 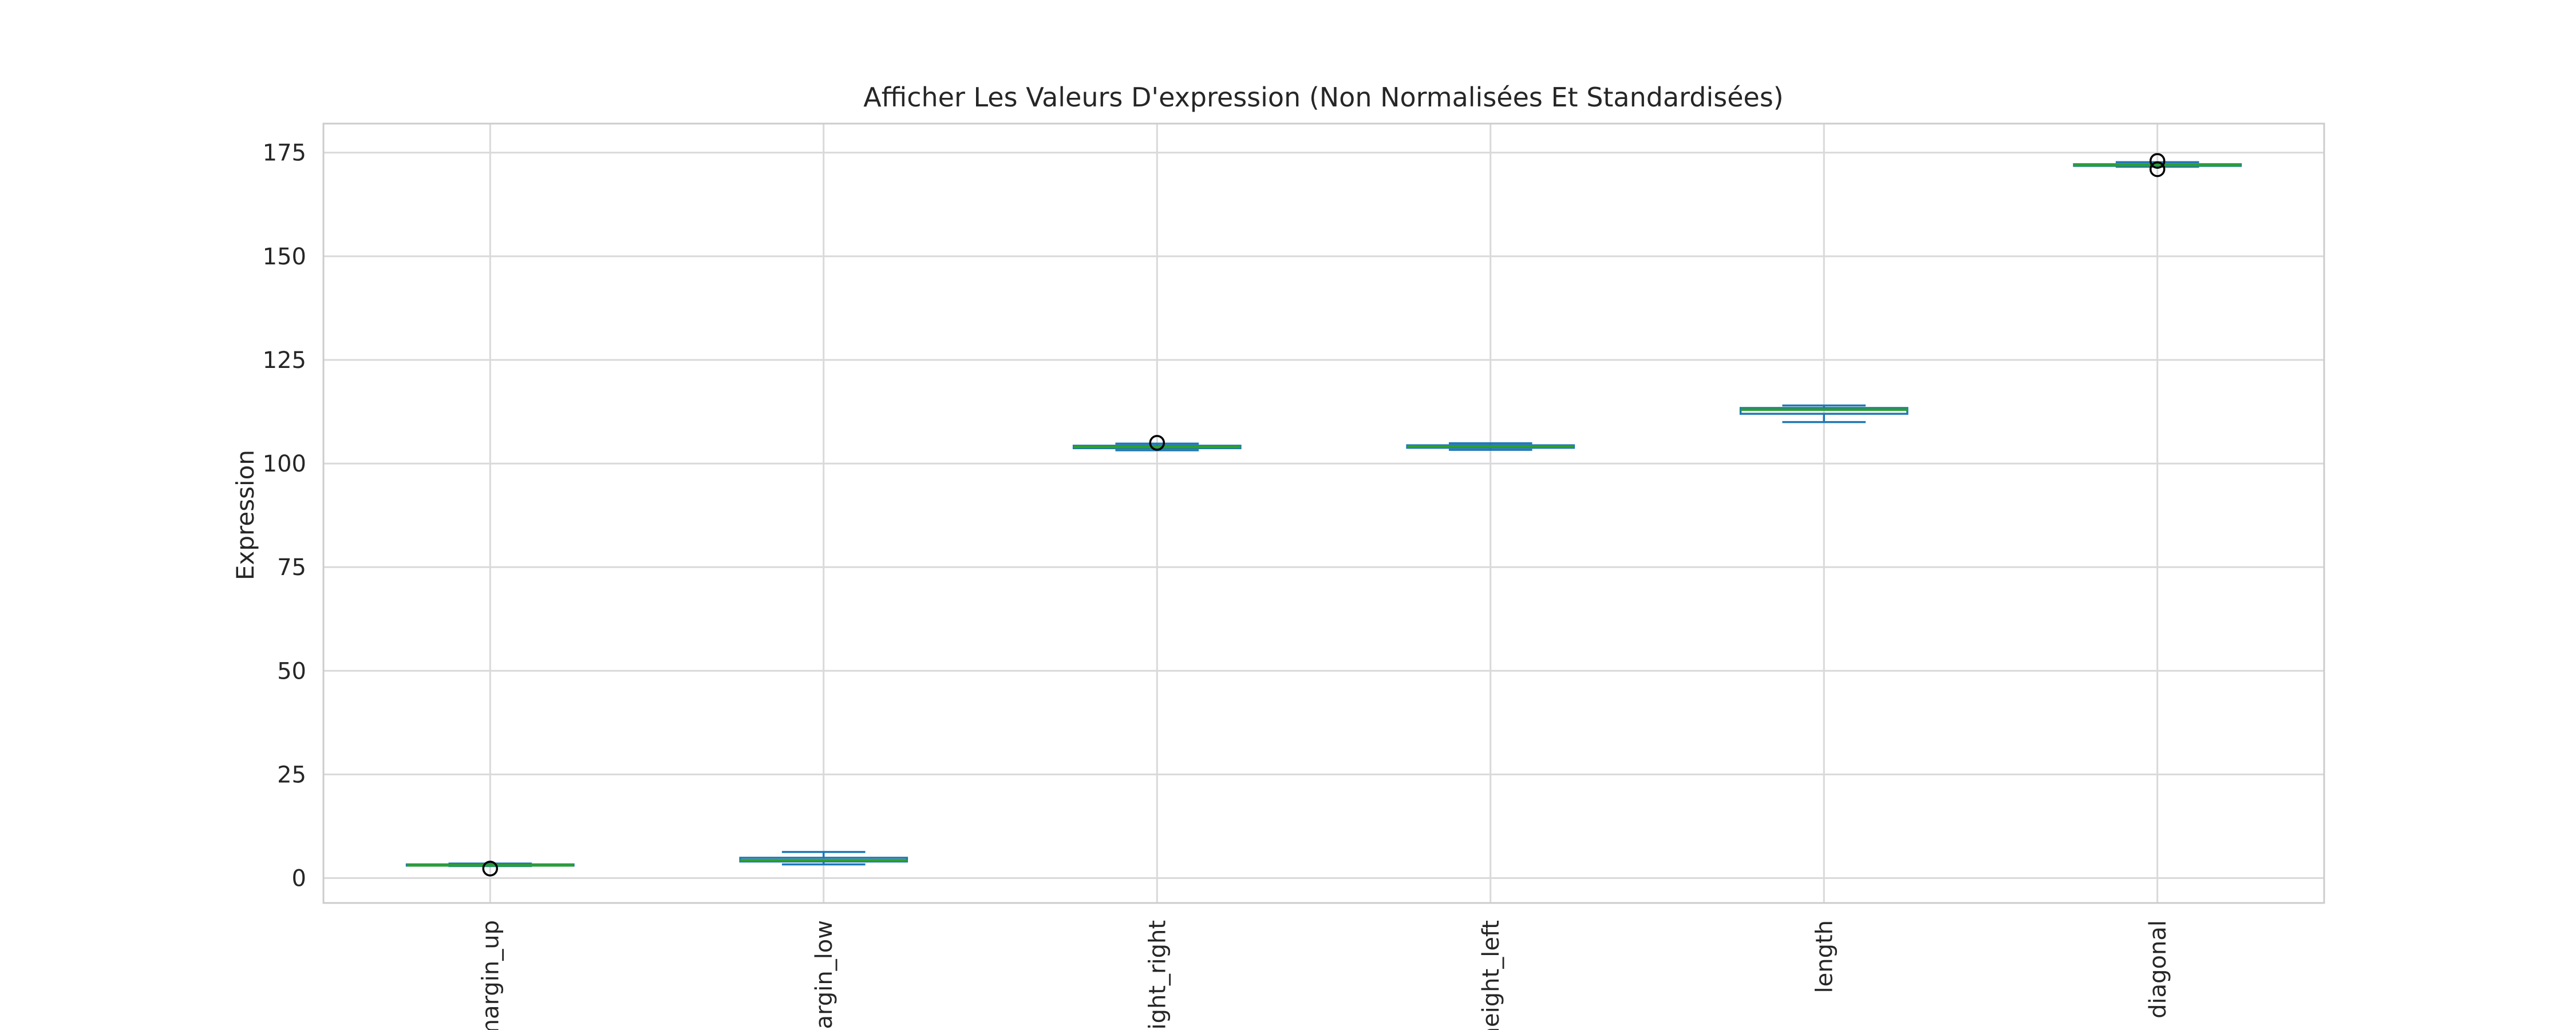 I want to click on y-tick-label: 50, so click(x=291, y=671).